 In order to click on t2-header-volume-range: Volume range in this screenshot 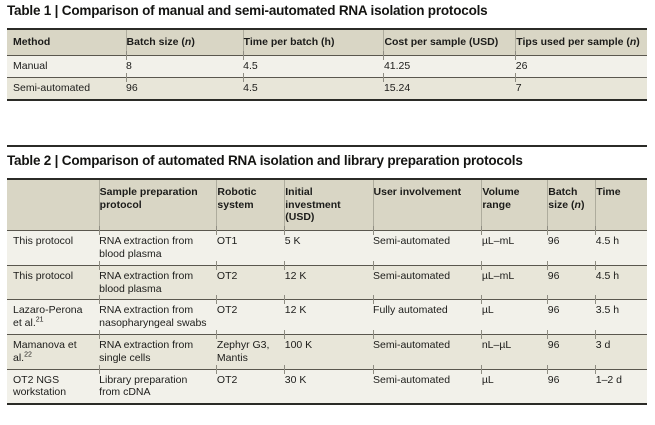, I will do `click(514, 205)`.